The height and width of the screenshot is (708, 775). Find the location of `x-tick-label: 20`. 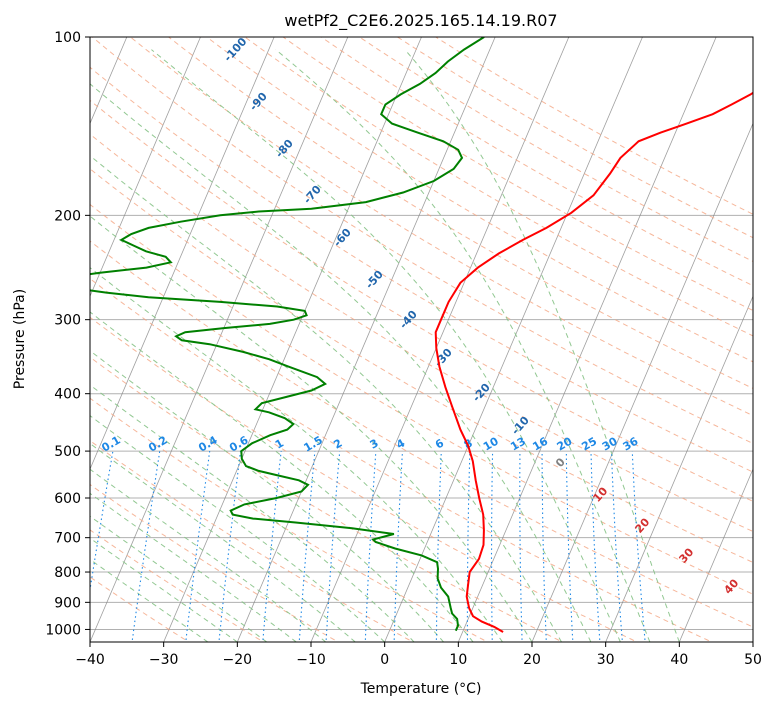

x-tick-label: 20 is located at coordinates (532, 660).